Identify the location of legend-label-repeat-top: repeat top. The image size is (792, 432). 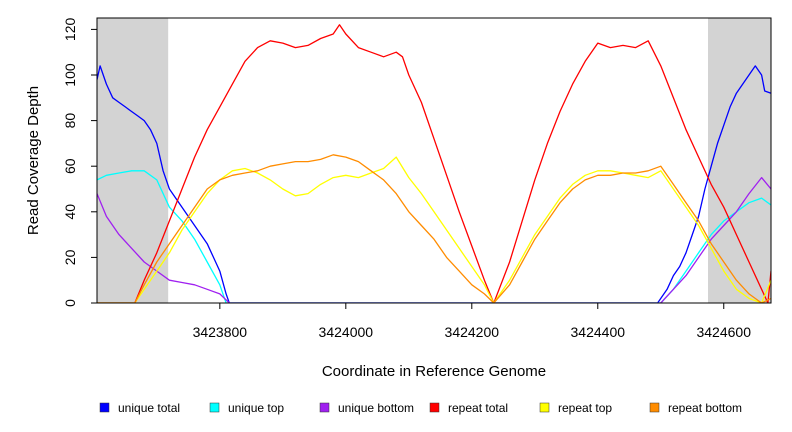
(585, 408).